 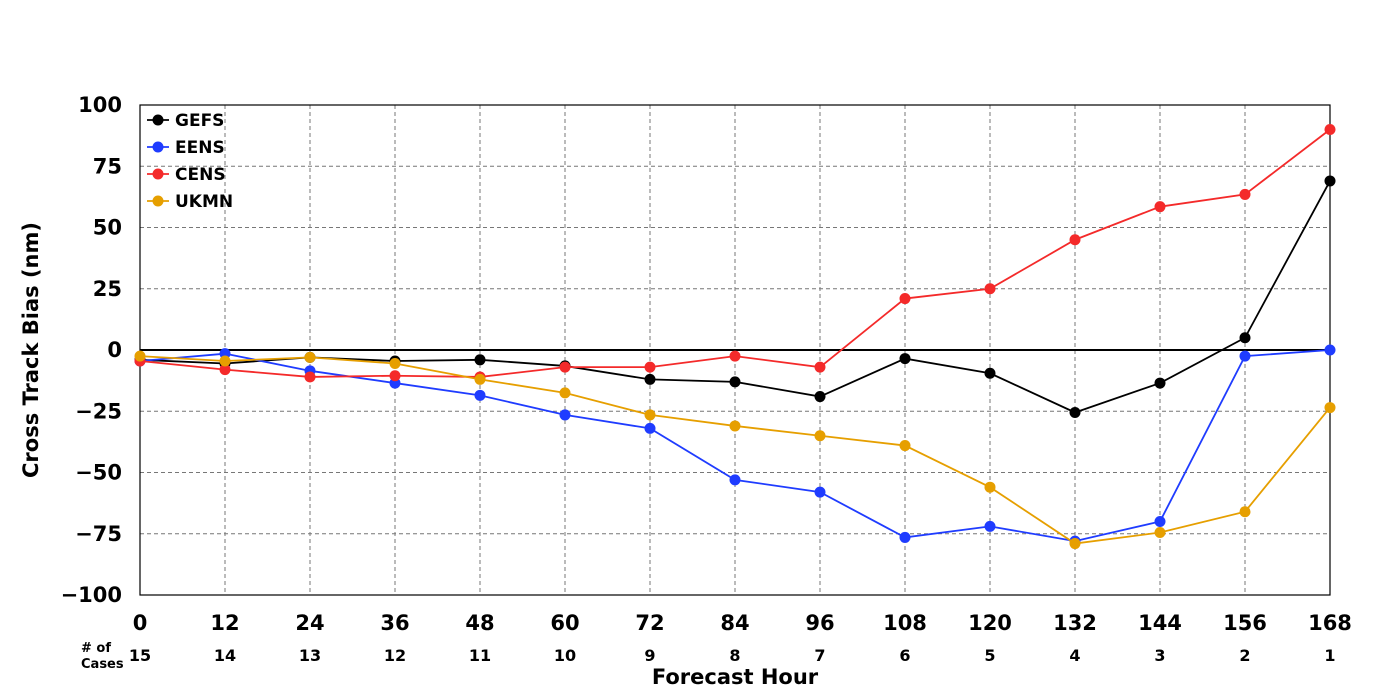 What do you see at coordinates (904, 655) in the screenshot?
I see `case-count: 6` at bounding box center [904, 655].